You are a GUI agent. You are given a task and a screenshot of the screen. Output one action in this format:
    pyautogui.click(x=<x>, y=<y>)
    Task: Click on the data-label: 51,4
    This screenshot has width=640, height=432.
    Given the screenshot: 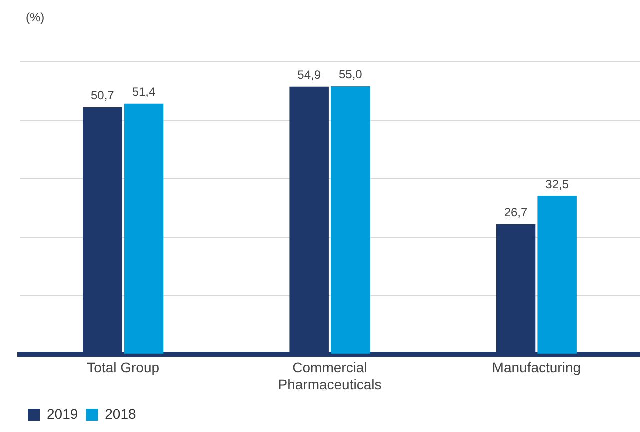 What is the action you would take?
    pyautogui.click(x=144, y=92)
    